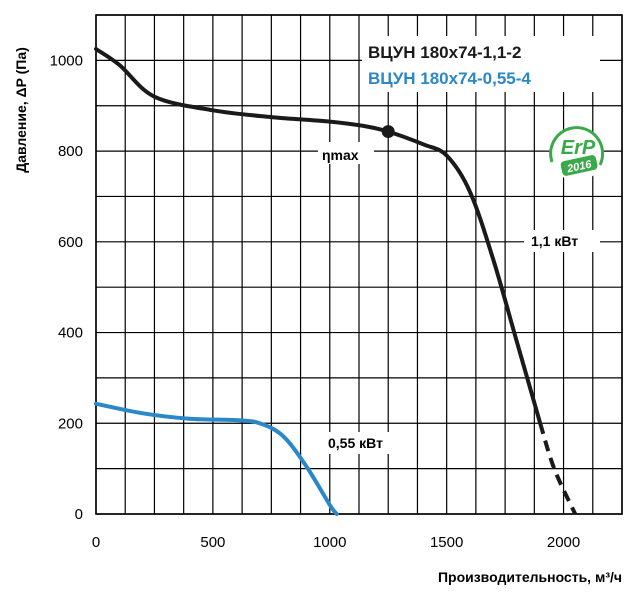  What do you see at coordinates (530, 577) in the screenshot?
I see `x-axis-title: Производительность, м³/ч` at bounding box center [530, 577].